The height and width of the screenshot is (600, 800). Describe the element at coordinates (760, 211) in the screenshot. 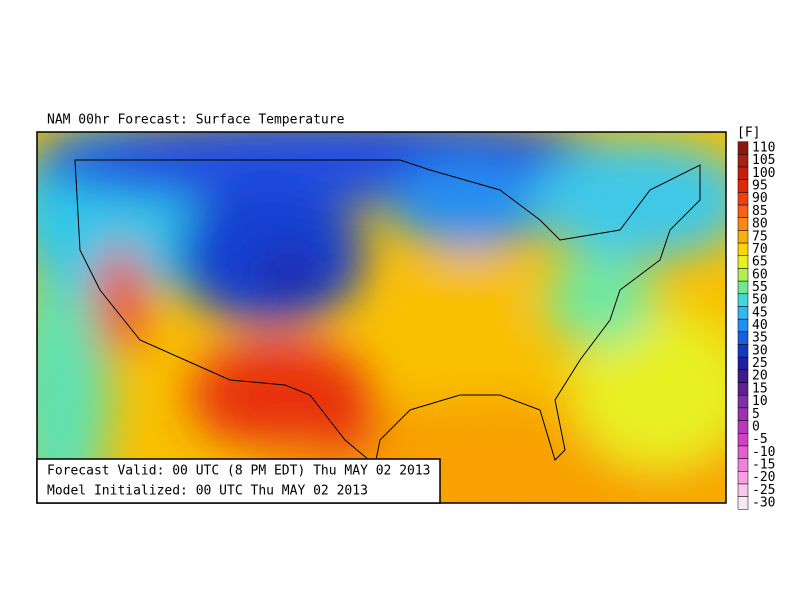

I see `colorbar-label: 85` at that location.